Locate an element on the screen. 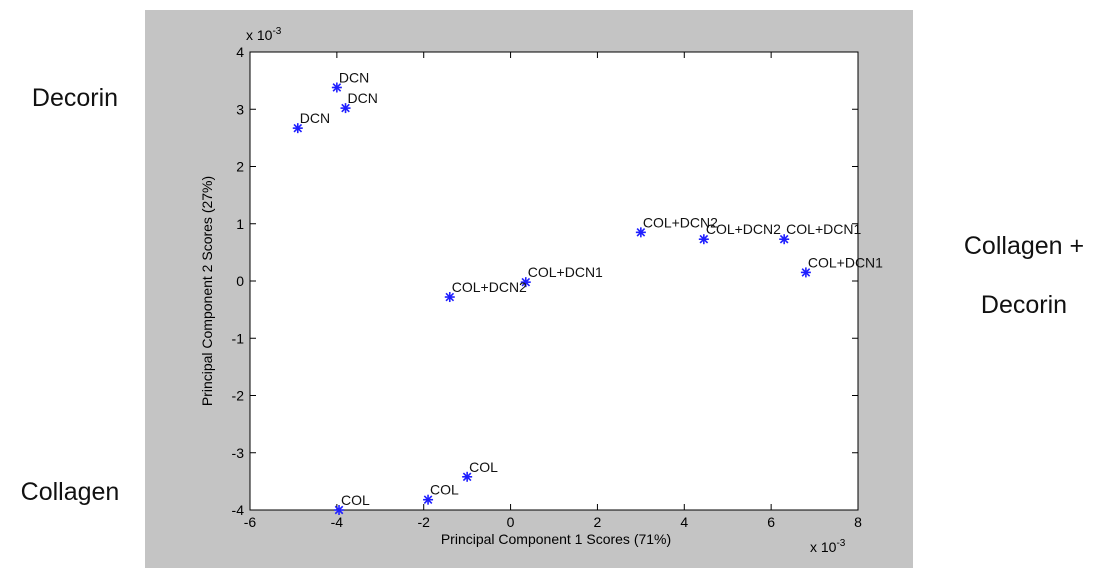  collagen-decorin-group-label-line2: Decorin is located at coordinates (1024, 305).